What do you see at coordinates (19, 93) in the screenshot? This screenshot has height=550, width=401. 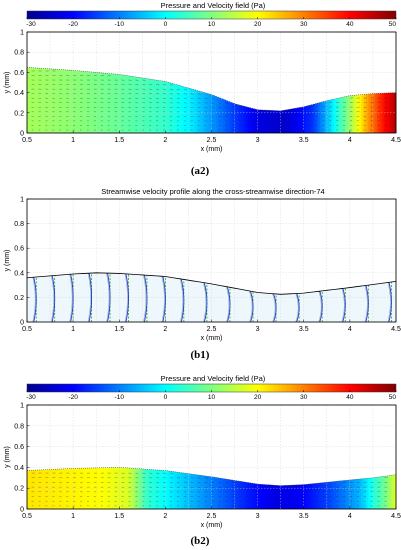 I see `a2-y-tick-label: 0.4` at bounding box center [19, 93].